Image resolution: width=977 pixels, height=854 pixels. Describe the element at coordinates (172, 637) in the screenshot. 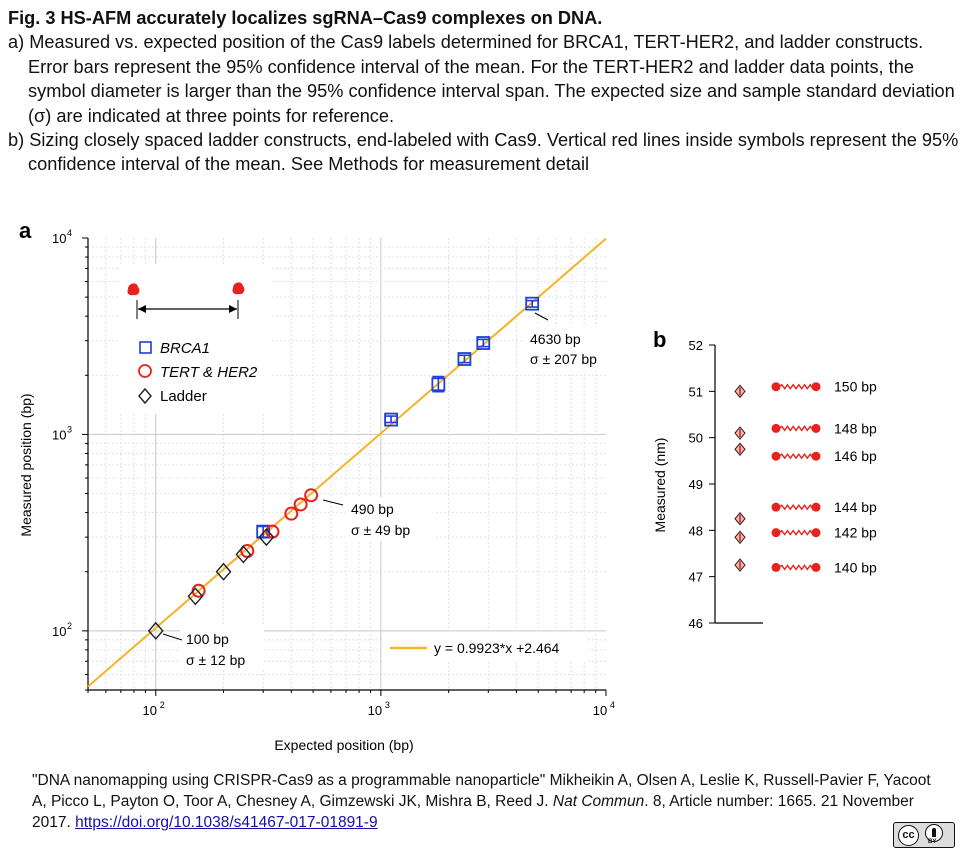

I see `annotation-100-leader` at that location.